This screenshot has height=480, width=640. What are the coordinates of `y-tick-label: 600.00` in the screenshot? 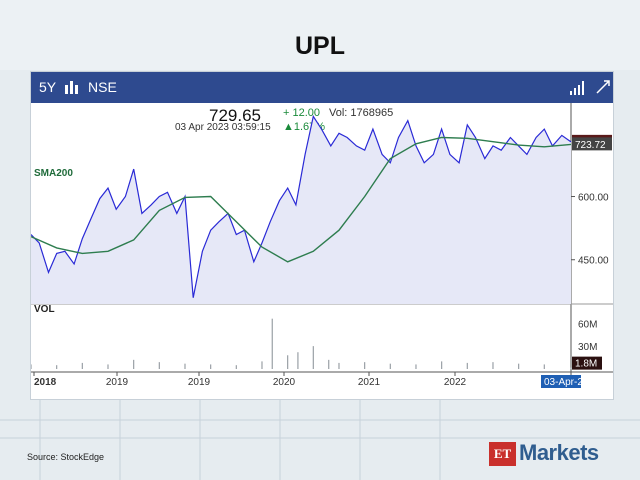 It's located at (593, 198).